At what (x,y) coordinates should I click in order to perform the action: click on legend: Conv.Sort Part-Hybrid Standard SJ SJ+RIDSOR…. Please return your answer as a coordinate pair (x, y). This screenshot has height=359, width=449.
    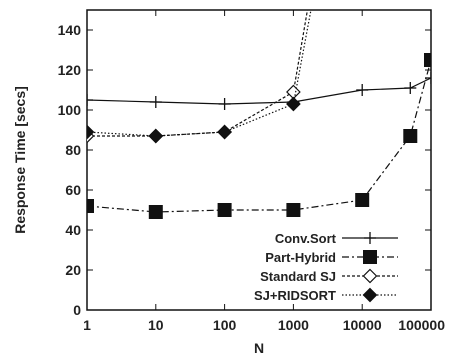
    Looking at the image, I should click on (326, 267).